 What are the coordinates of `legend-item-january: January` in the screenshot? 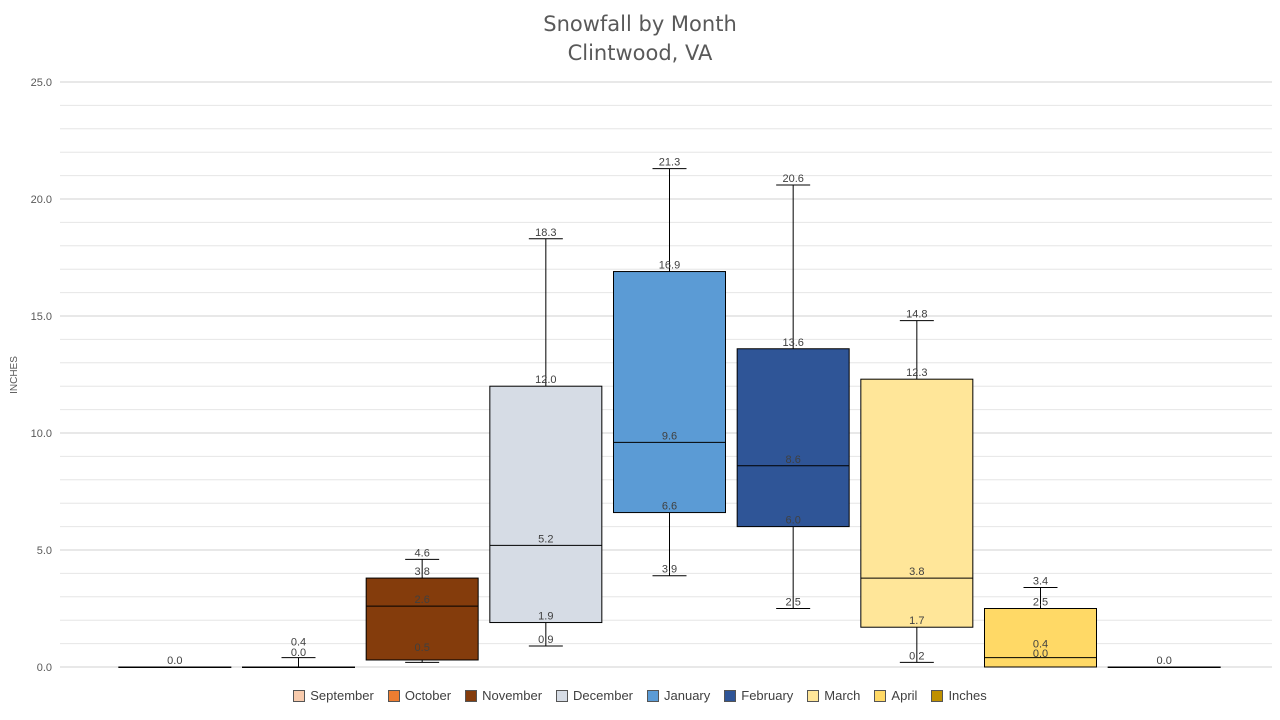 It's located at (678, 695).